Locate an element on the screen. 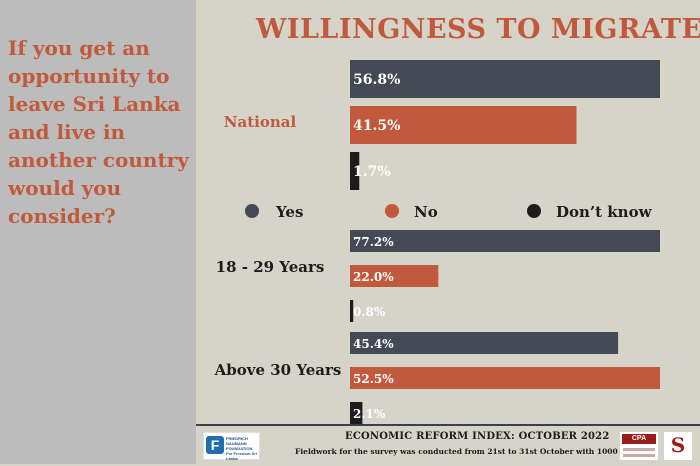 The image size is (700, 466). group-label: 18 - 29 Years is located at coordinates (270, 267).